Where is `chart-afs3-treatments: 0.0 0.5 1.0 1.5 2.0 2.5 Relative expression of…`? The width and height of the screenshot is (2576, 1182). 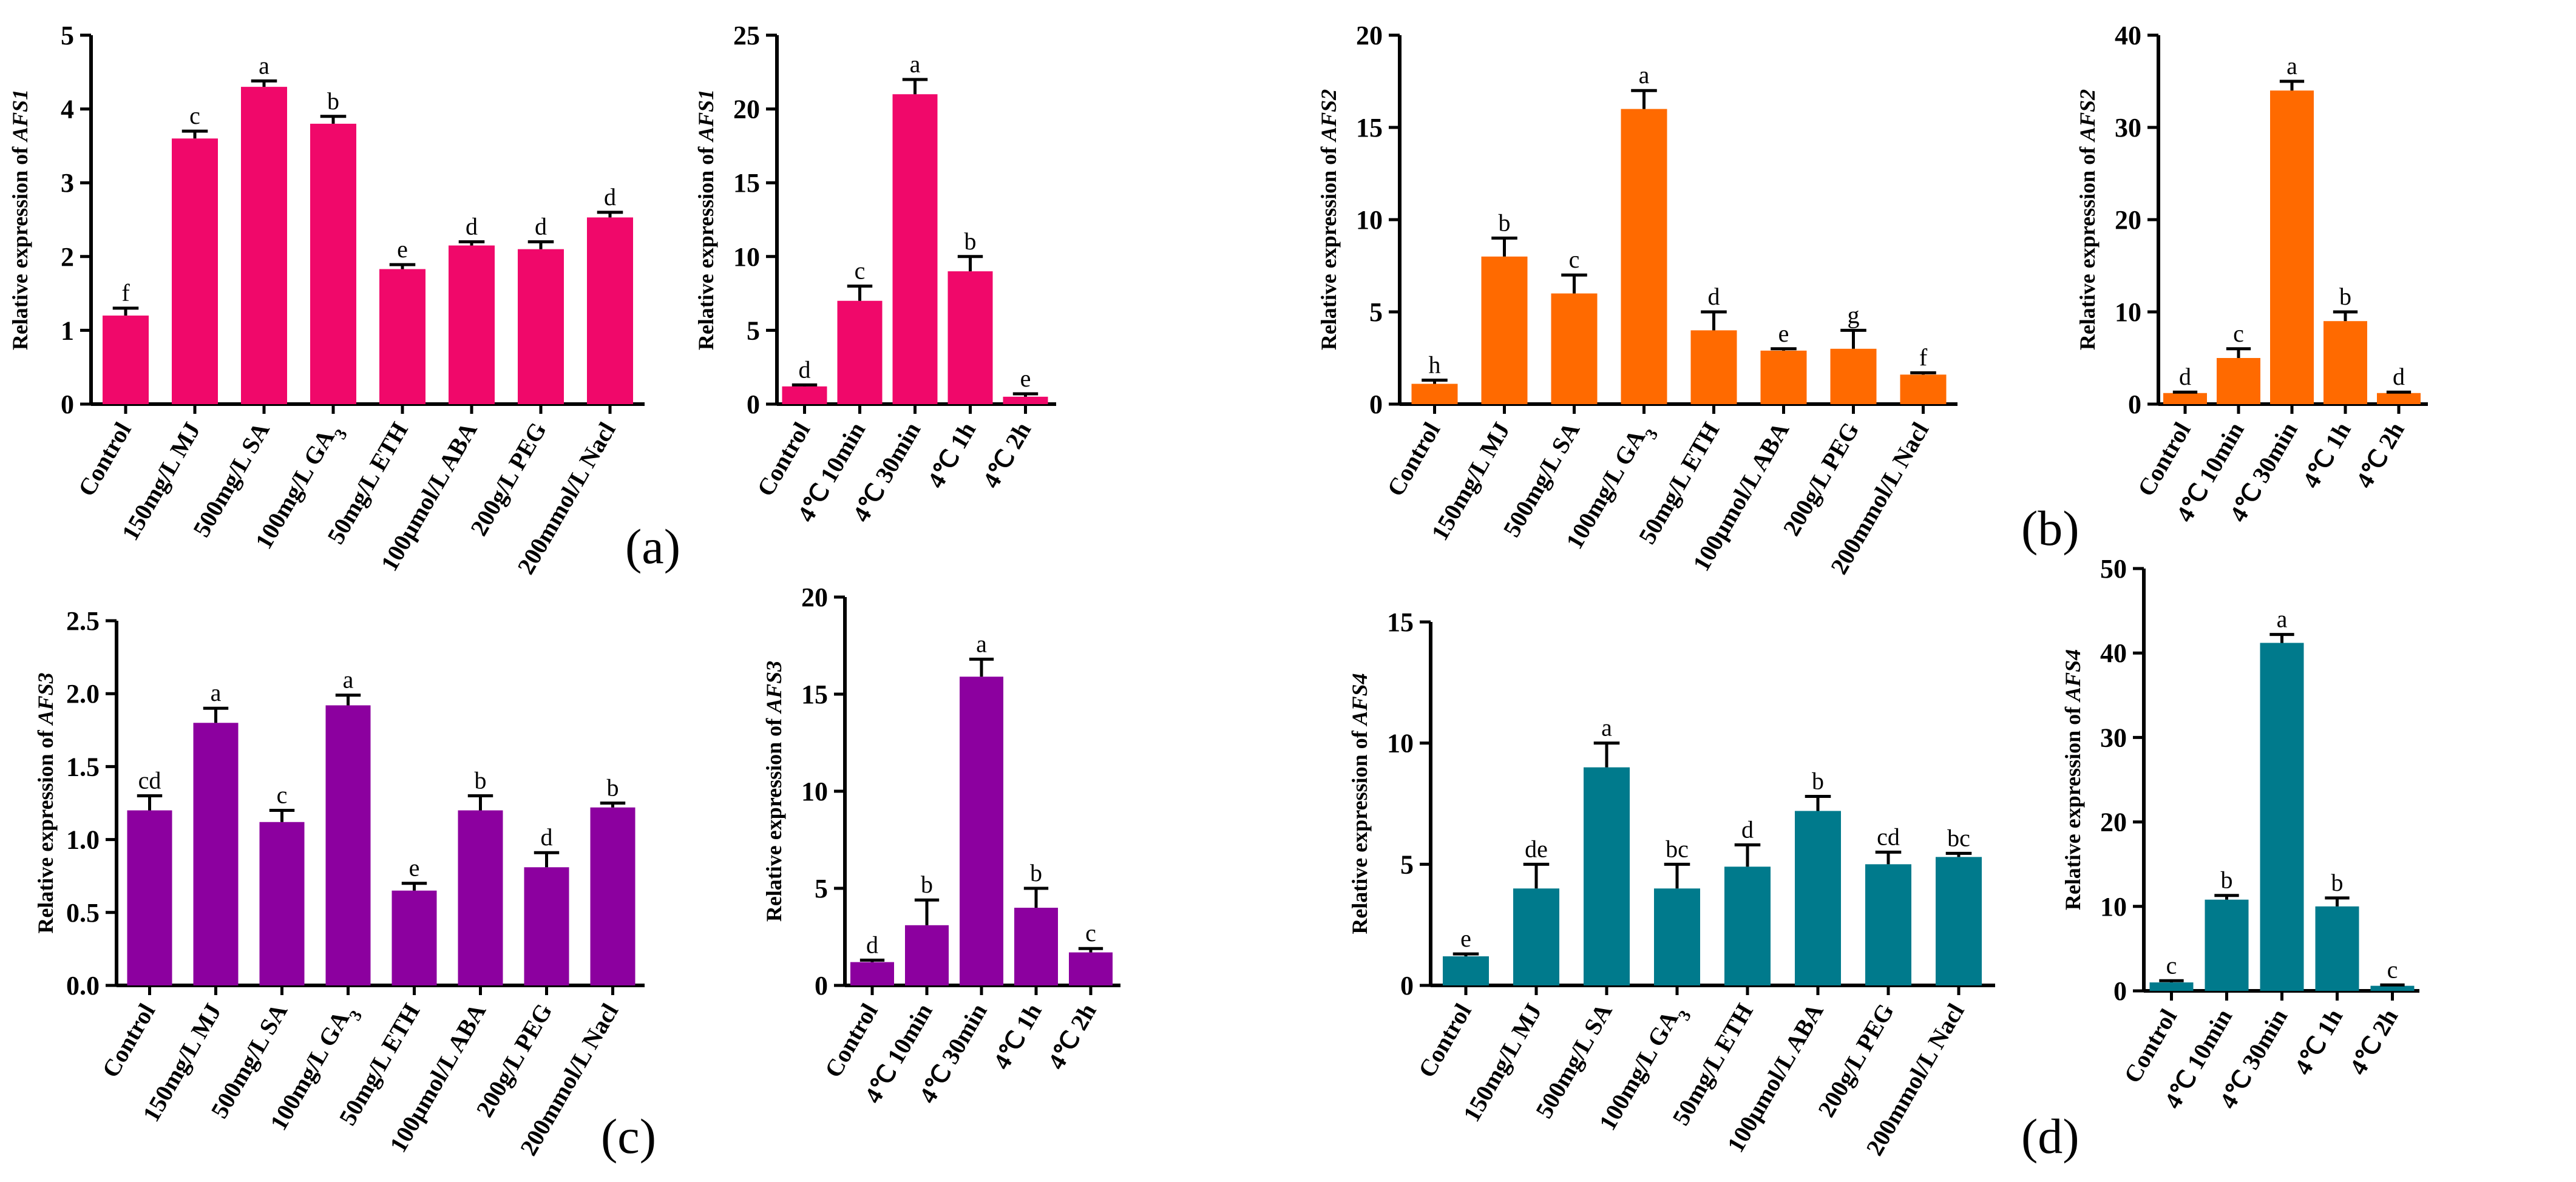
chart-afs3-treatments: 0.0 0.5 1.0 1.5 2.0 2.5 Relative expression of… is located at coordinates (339, 883).